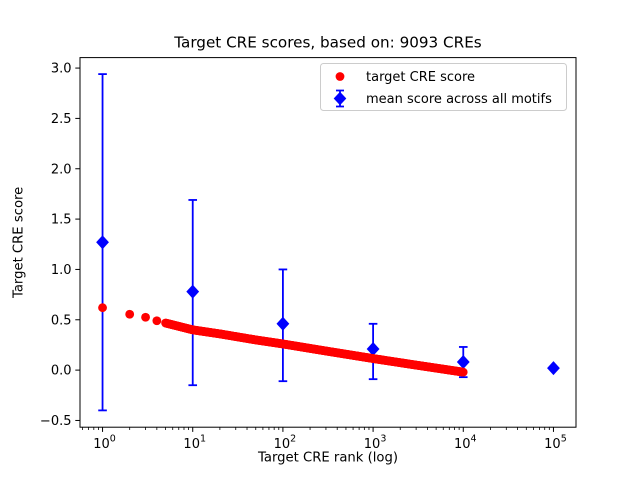  What do you see at coordinates (19, 243) in the screenshot?
I see `y-axis-label: Target CRE score` at bounding box center [19, 243].